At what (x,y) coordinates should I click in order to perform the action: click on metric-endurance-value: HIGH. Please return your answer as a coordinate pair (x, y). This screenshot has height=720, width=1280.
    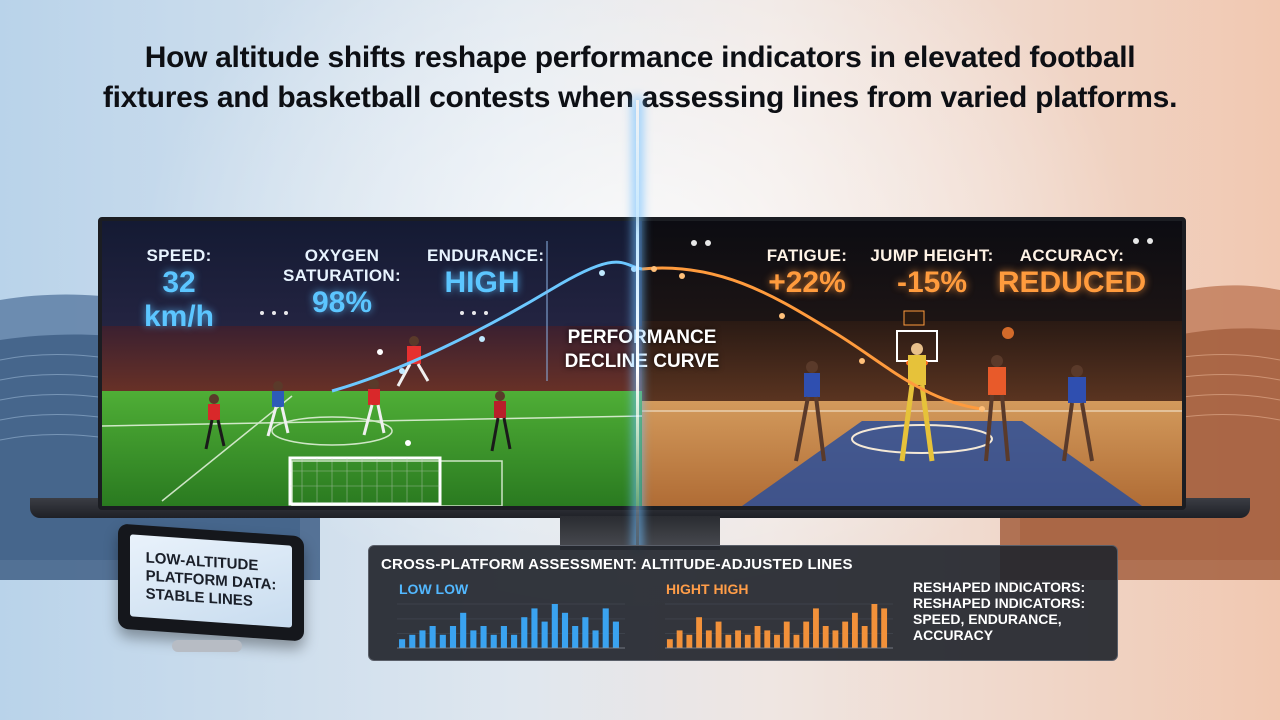
    Looking at the image, I should click on (482, 282).